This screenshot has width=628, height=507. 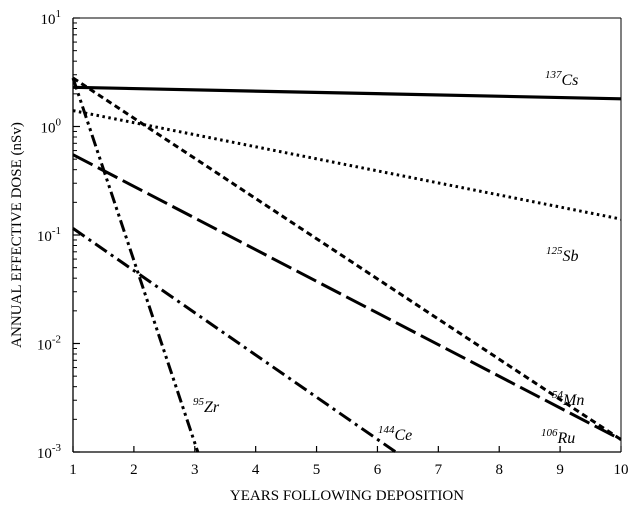 What do you see at coordinates (195, 470) in the screenshot?
I see `x-tick-label: 3` at bounding box center [195, 470].